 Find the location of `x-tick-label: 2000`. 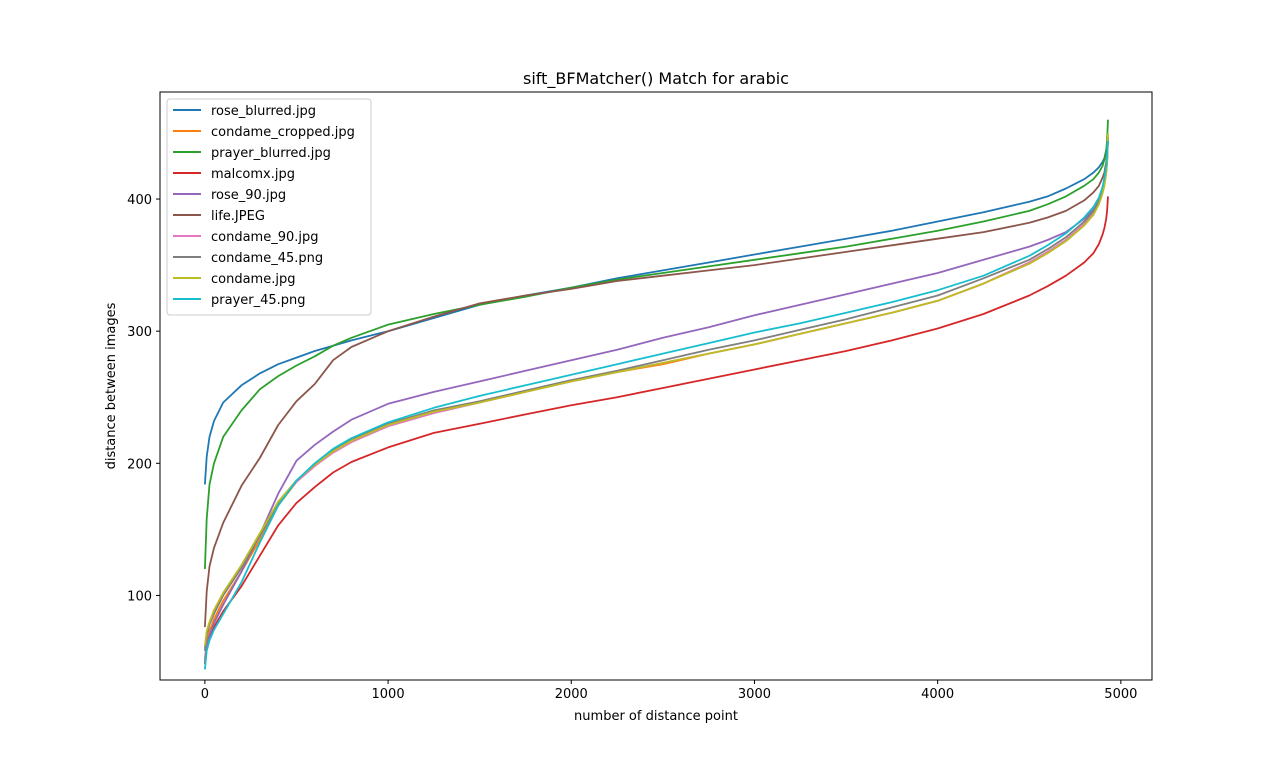

x-tick-label: 2000 is located at coordinates (571, 694).